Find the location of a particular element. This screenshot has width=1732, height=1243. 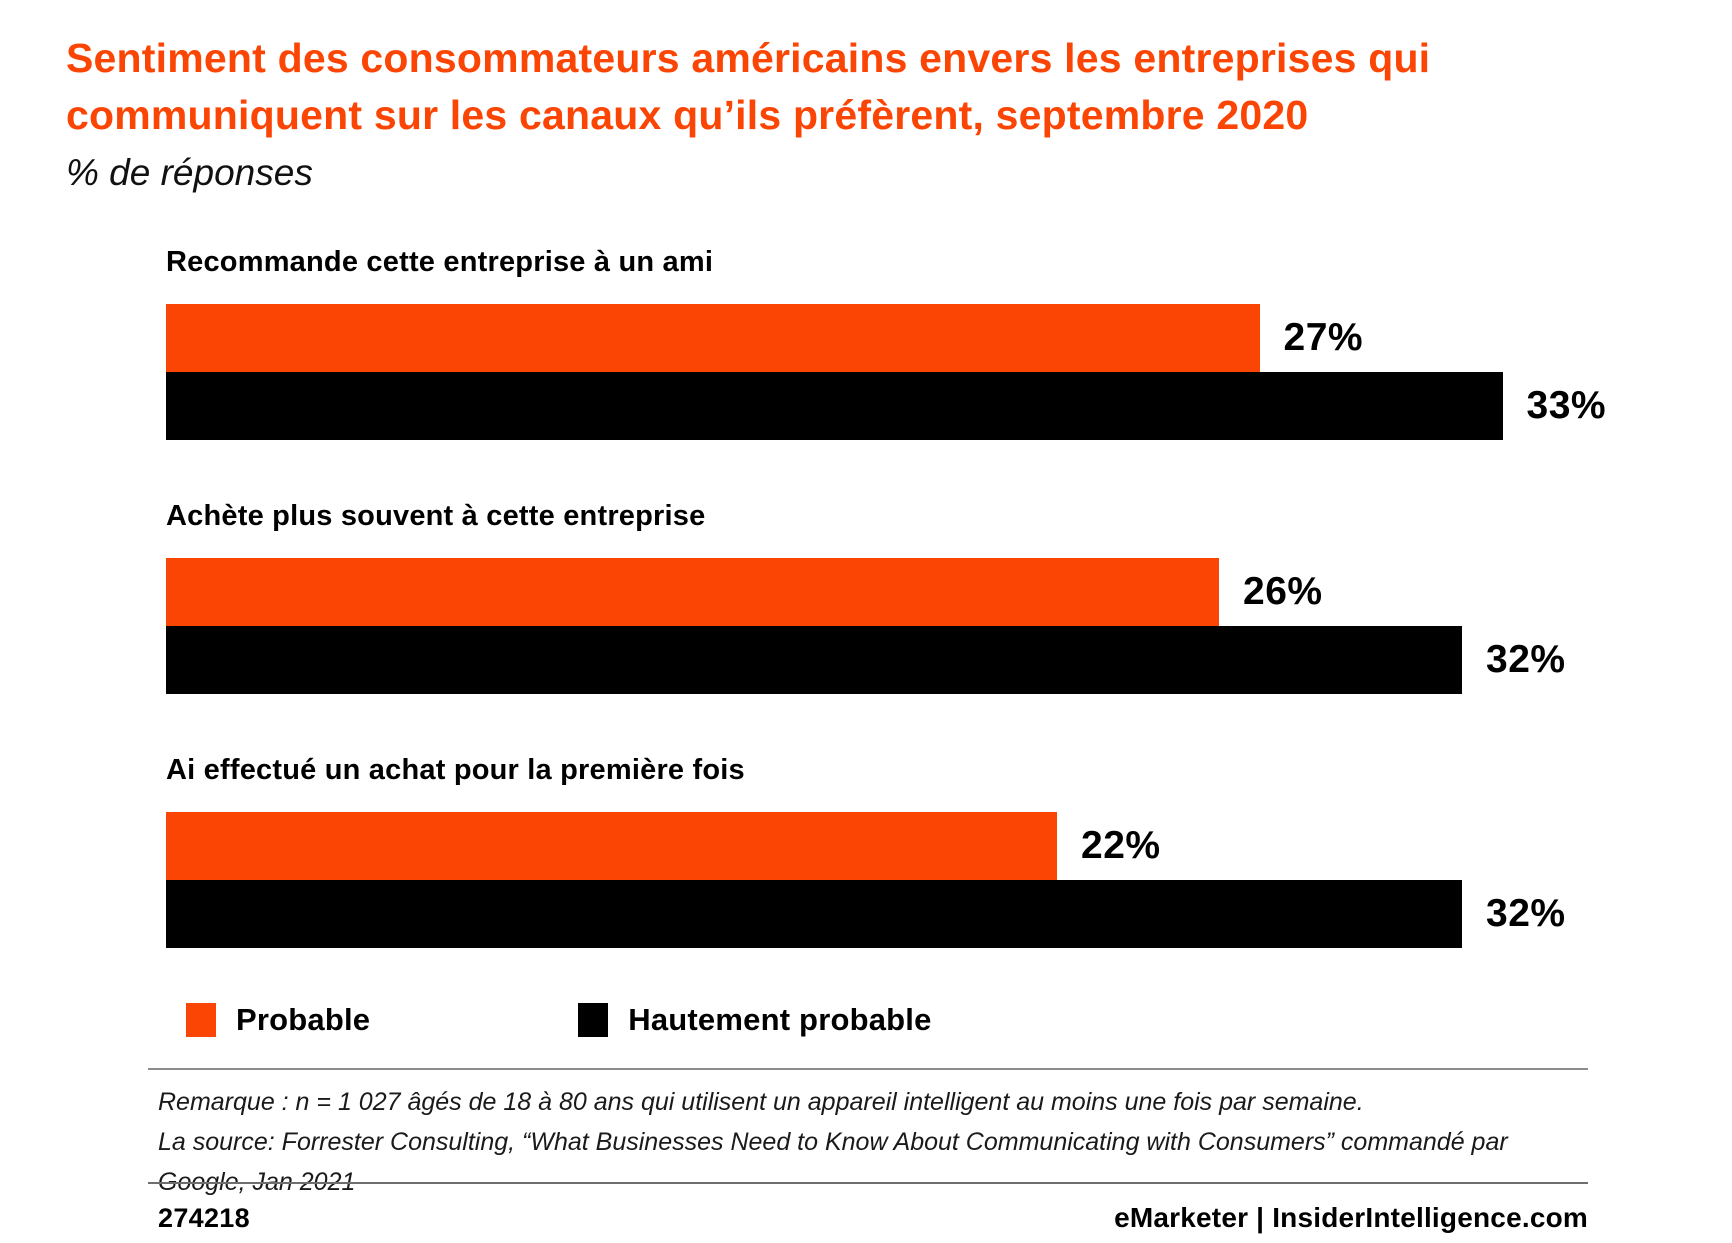

bar-row: 22% is located at coordinates (881, 846).